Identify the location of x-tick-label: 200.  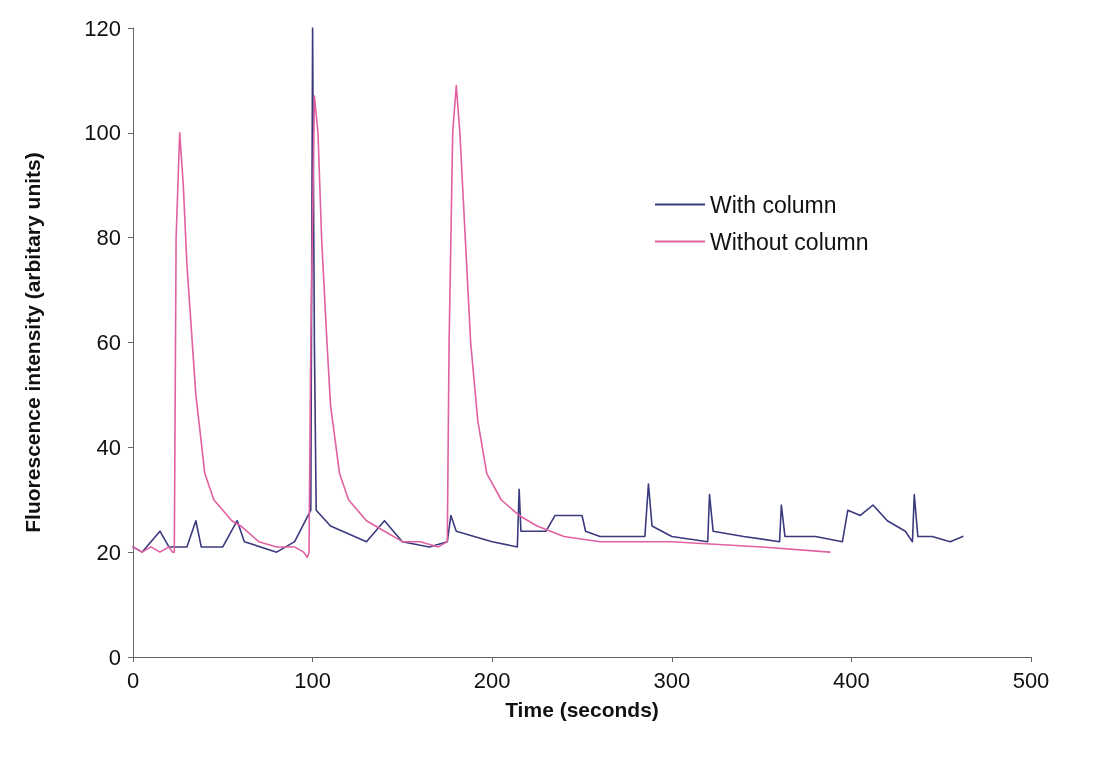
(492, 680).